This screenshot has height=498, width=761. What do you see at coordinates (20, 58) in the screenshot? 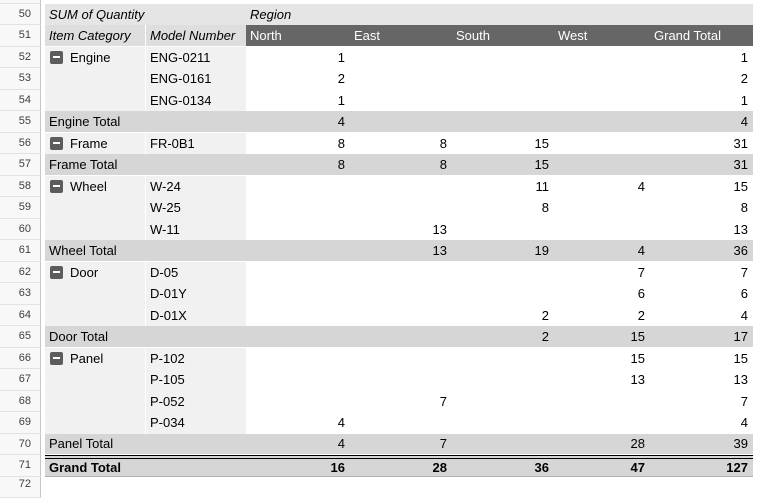
I see `row-number: 52` at bounding box center [20, 58].